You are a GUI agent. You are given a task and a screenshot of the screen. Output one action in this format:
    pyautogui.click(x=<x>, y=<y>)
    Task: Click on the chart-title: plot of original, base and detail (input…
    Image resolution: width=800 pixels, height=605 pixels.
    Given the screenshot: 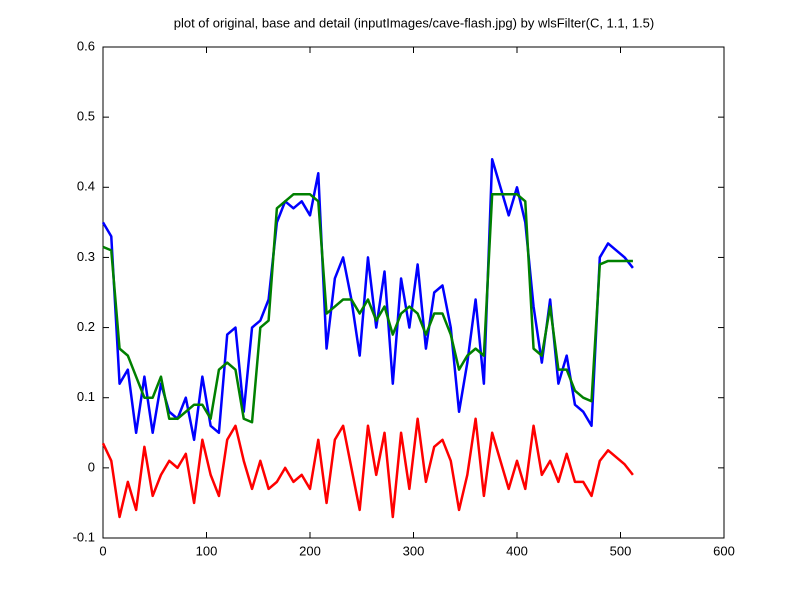 What is the action you would take?
    pyautogui.click(x=414, y=22)
    